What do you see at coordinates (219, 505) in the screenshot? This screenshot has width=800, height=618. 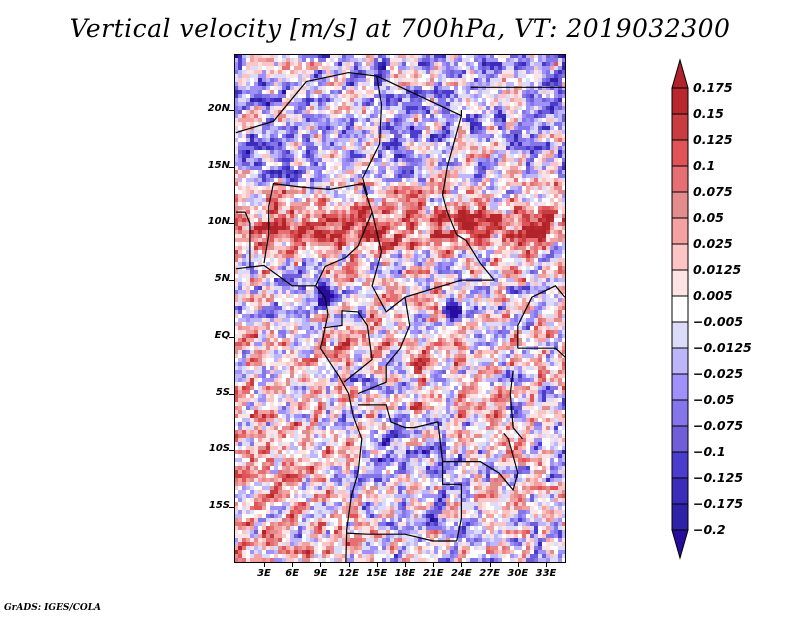 I see `lat-tick-label: 15S` at bounding box center [219, 505].